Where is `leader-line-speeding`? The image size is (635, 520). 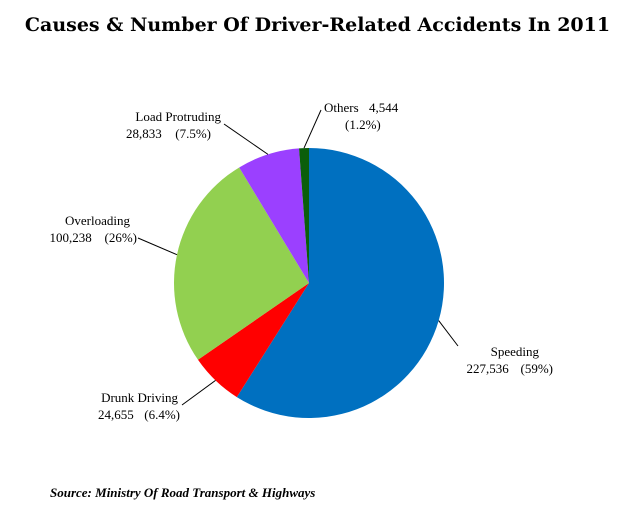
leader-line-speeding is located at coordinates (448, 333).